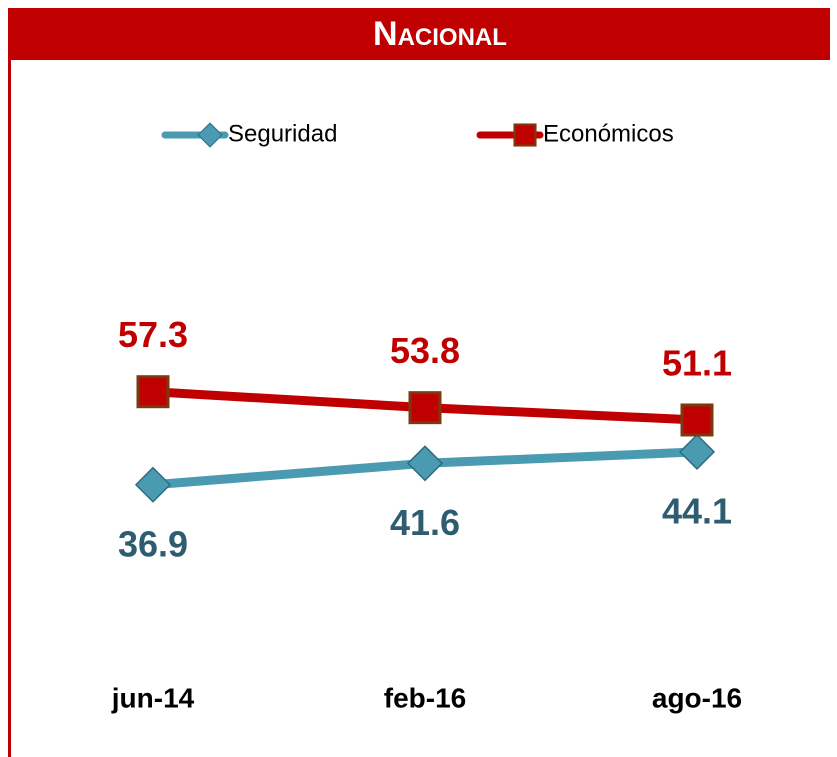 This screenshot has height=757, width=837. I want to click on data-label: 36.9, so click(153, 543).